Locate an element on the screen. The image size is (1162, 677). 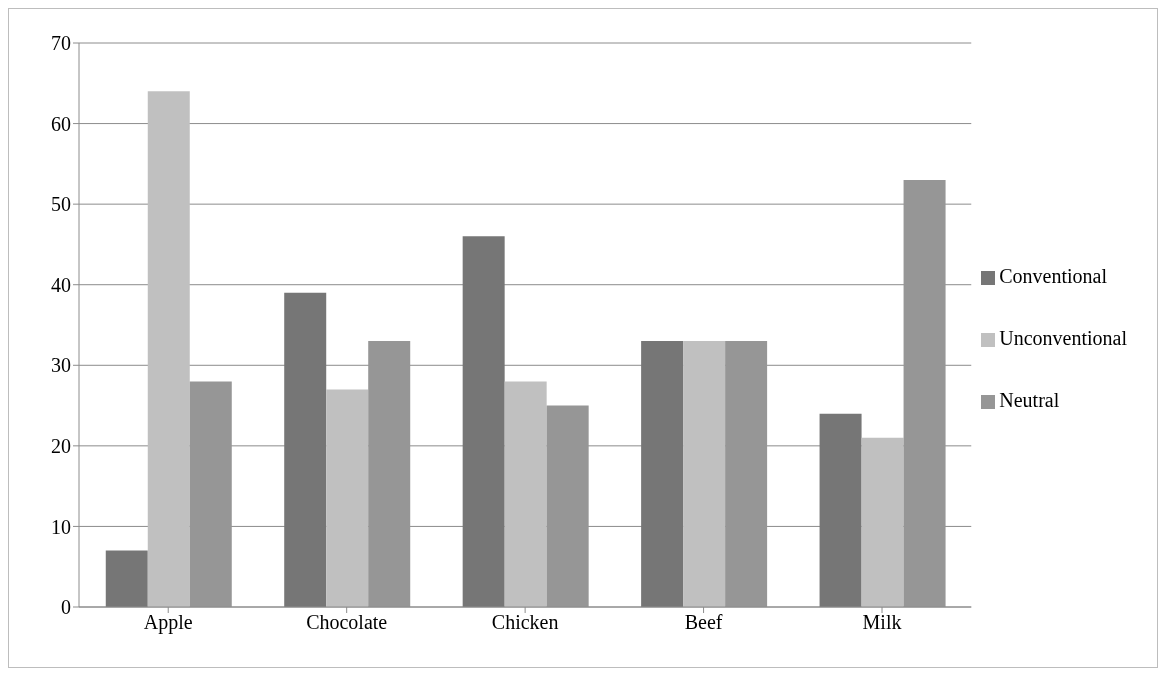
legend-label: Neutral is located at coordinates (1029, 400).